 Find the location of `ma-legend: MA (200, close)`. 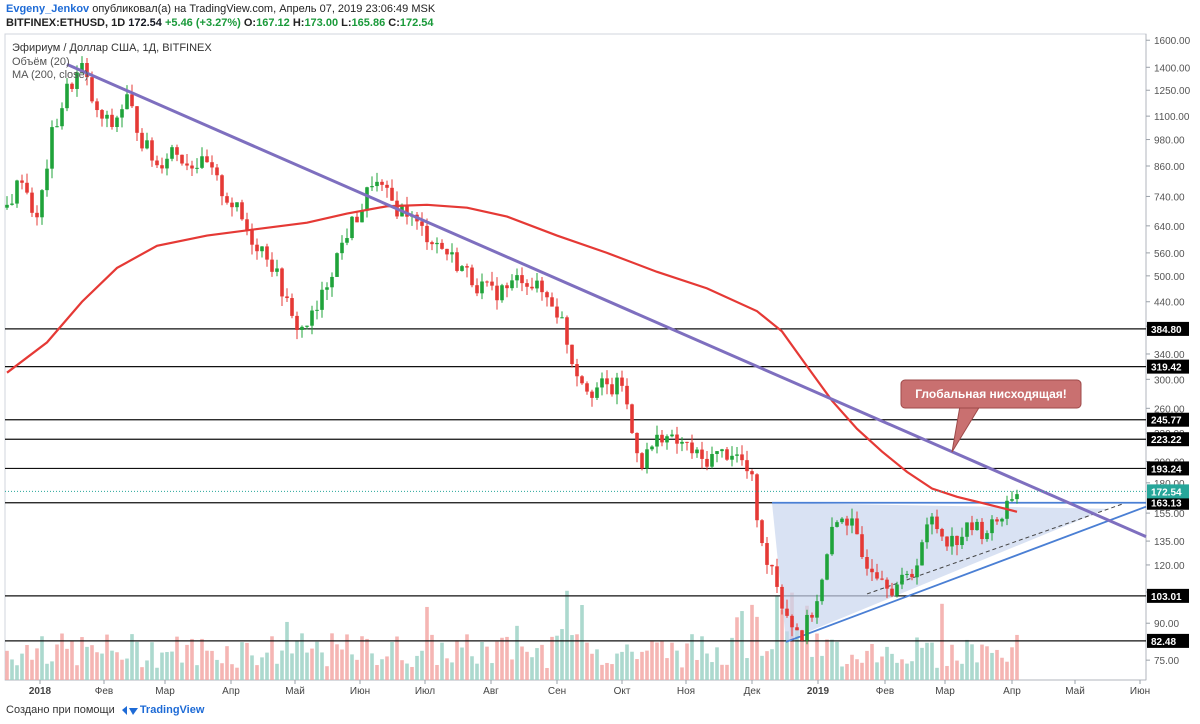

ma-legend: MA (200, close) is located at coordinates (50, 75).